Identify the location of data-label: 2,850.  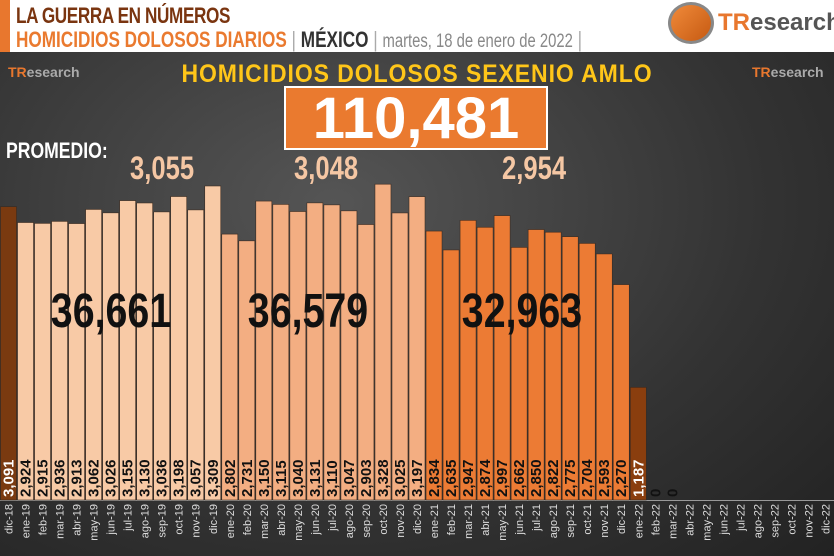
(536, 478).